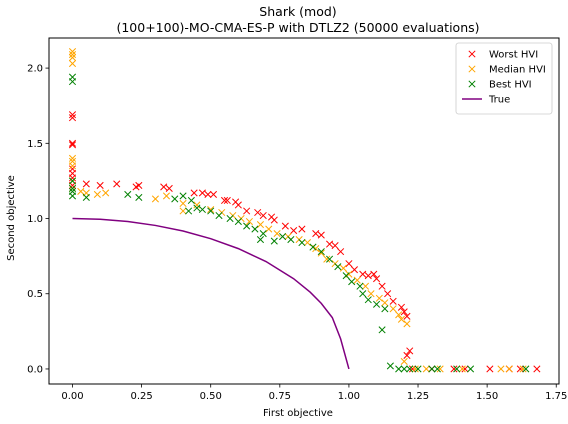 The width and height of the screenshot is (568, 424). I want to click on x-tick-label: 1.50, so click(487, 396).